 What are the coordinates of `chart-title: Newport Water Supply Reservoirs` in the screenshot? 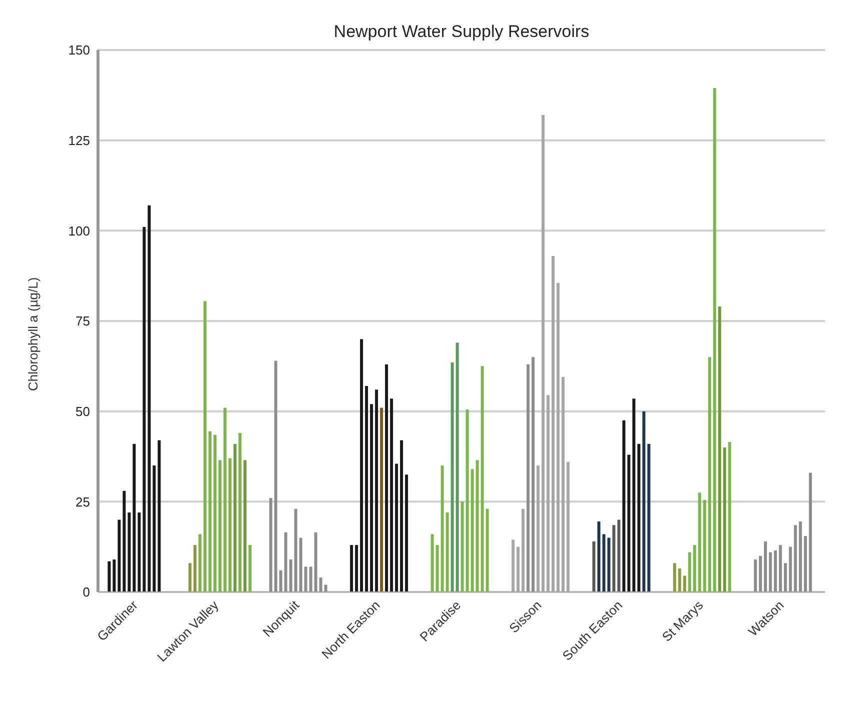 It's located at (461, 31).